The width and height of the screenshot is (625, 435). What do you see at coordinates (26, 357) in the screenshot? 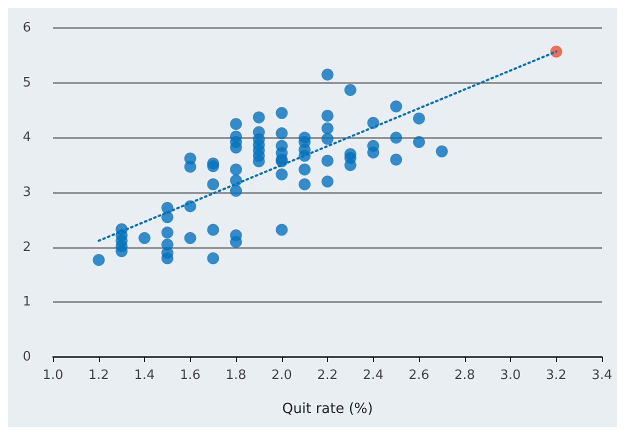
I see `y-tick-label: 0` at bounding box center [26, 357].